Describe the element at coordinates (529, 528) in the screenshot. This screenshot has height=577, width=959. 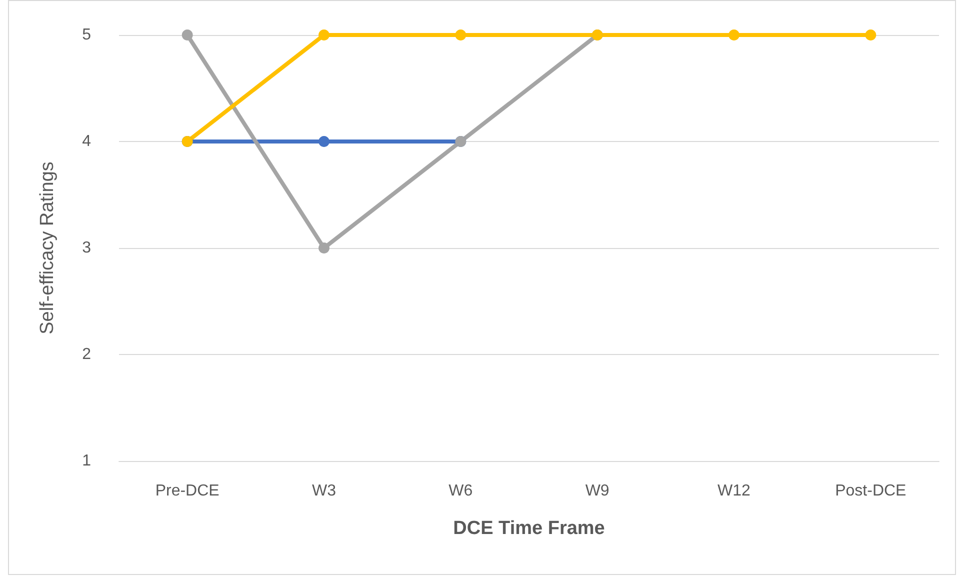
I see `x-axis-title: DCE Time Frame` at that location.